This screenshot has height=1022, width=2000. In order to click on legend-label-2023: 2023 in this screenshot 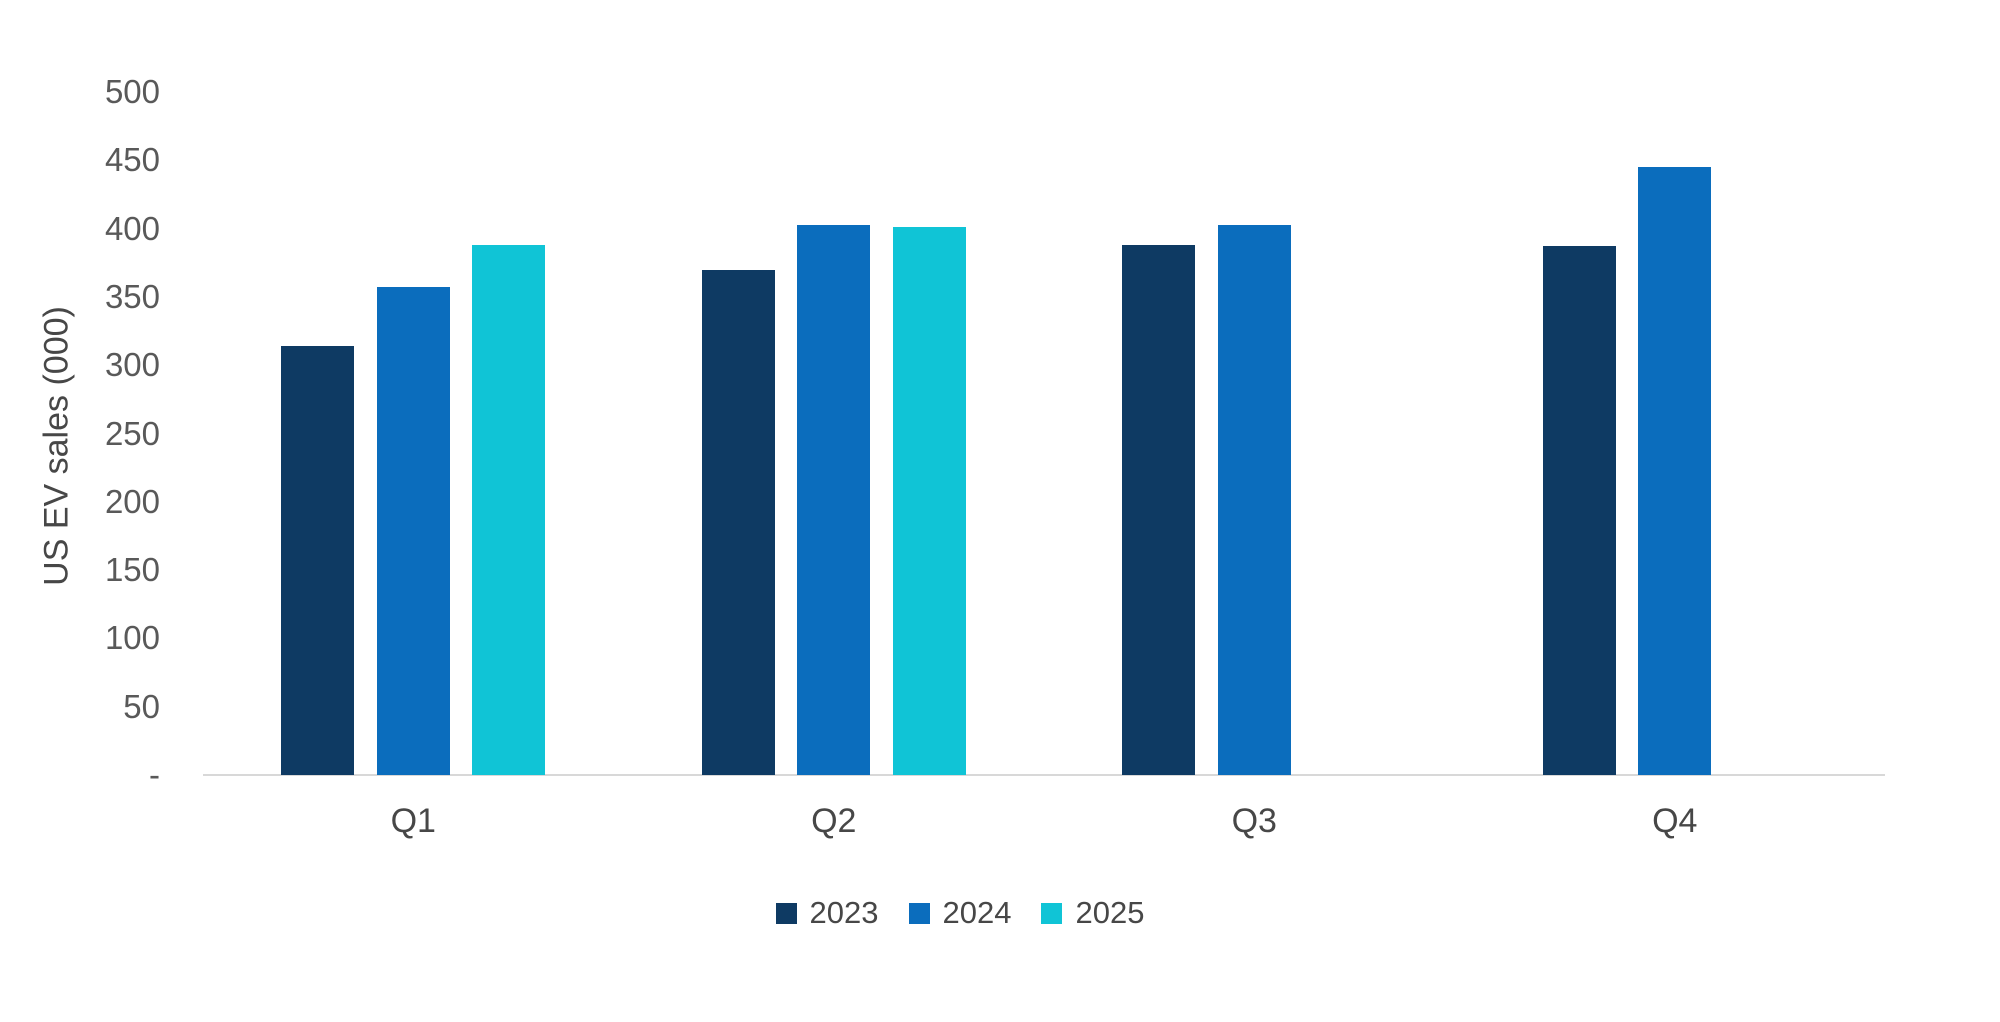, I will do `click(844, 912)`.